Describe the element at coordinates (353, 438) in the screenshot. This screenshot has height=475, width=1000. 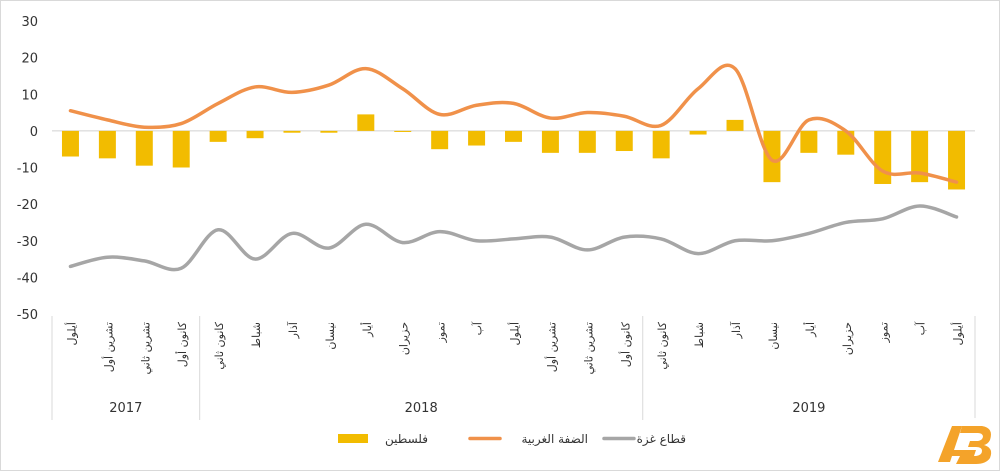
I see `legend-swatch-bar` at that location.